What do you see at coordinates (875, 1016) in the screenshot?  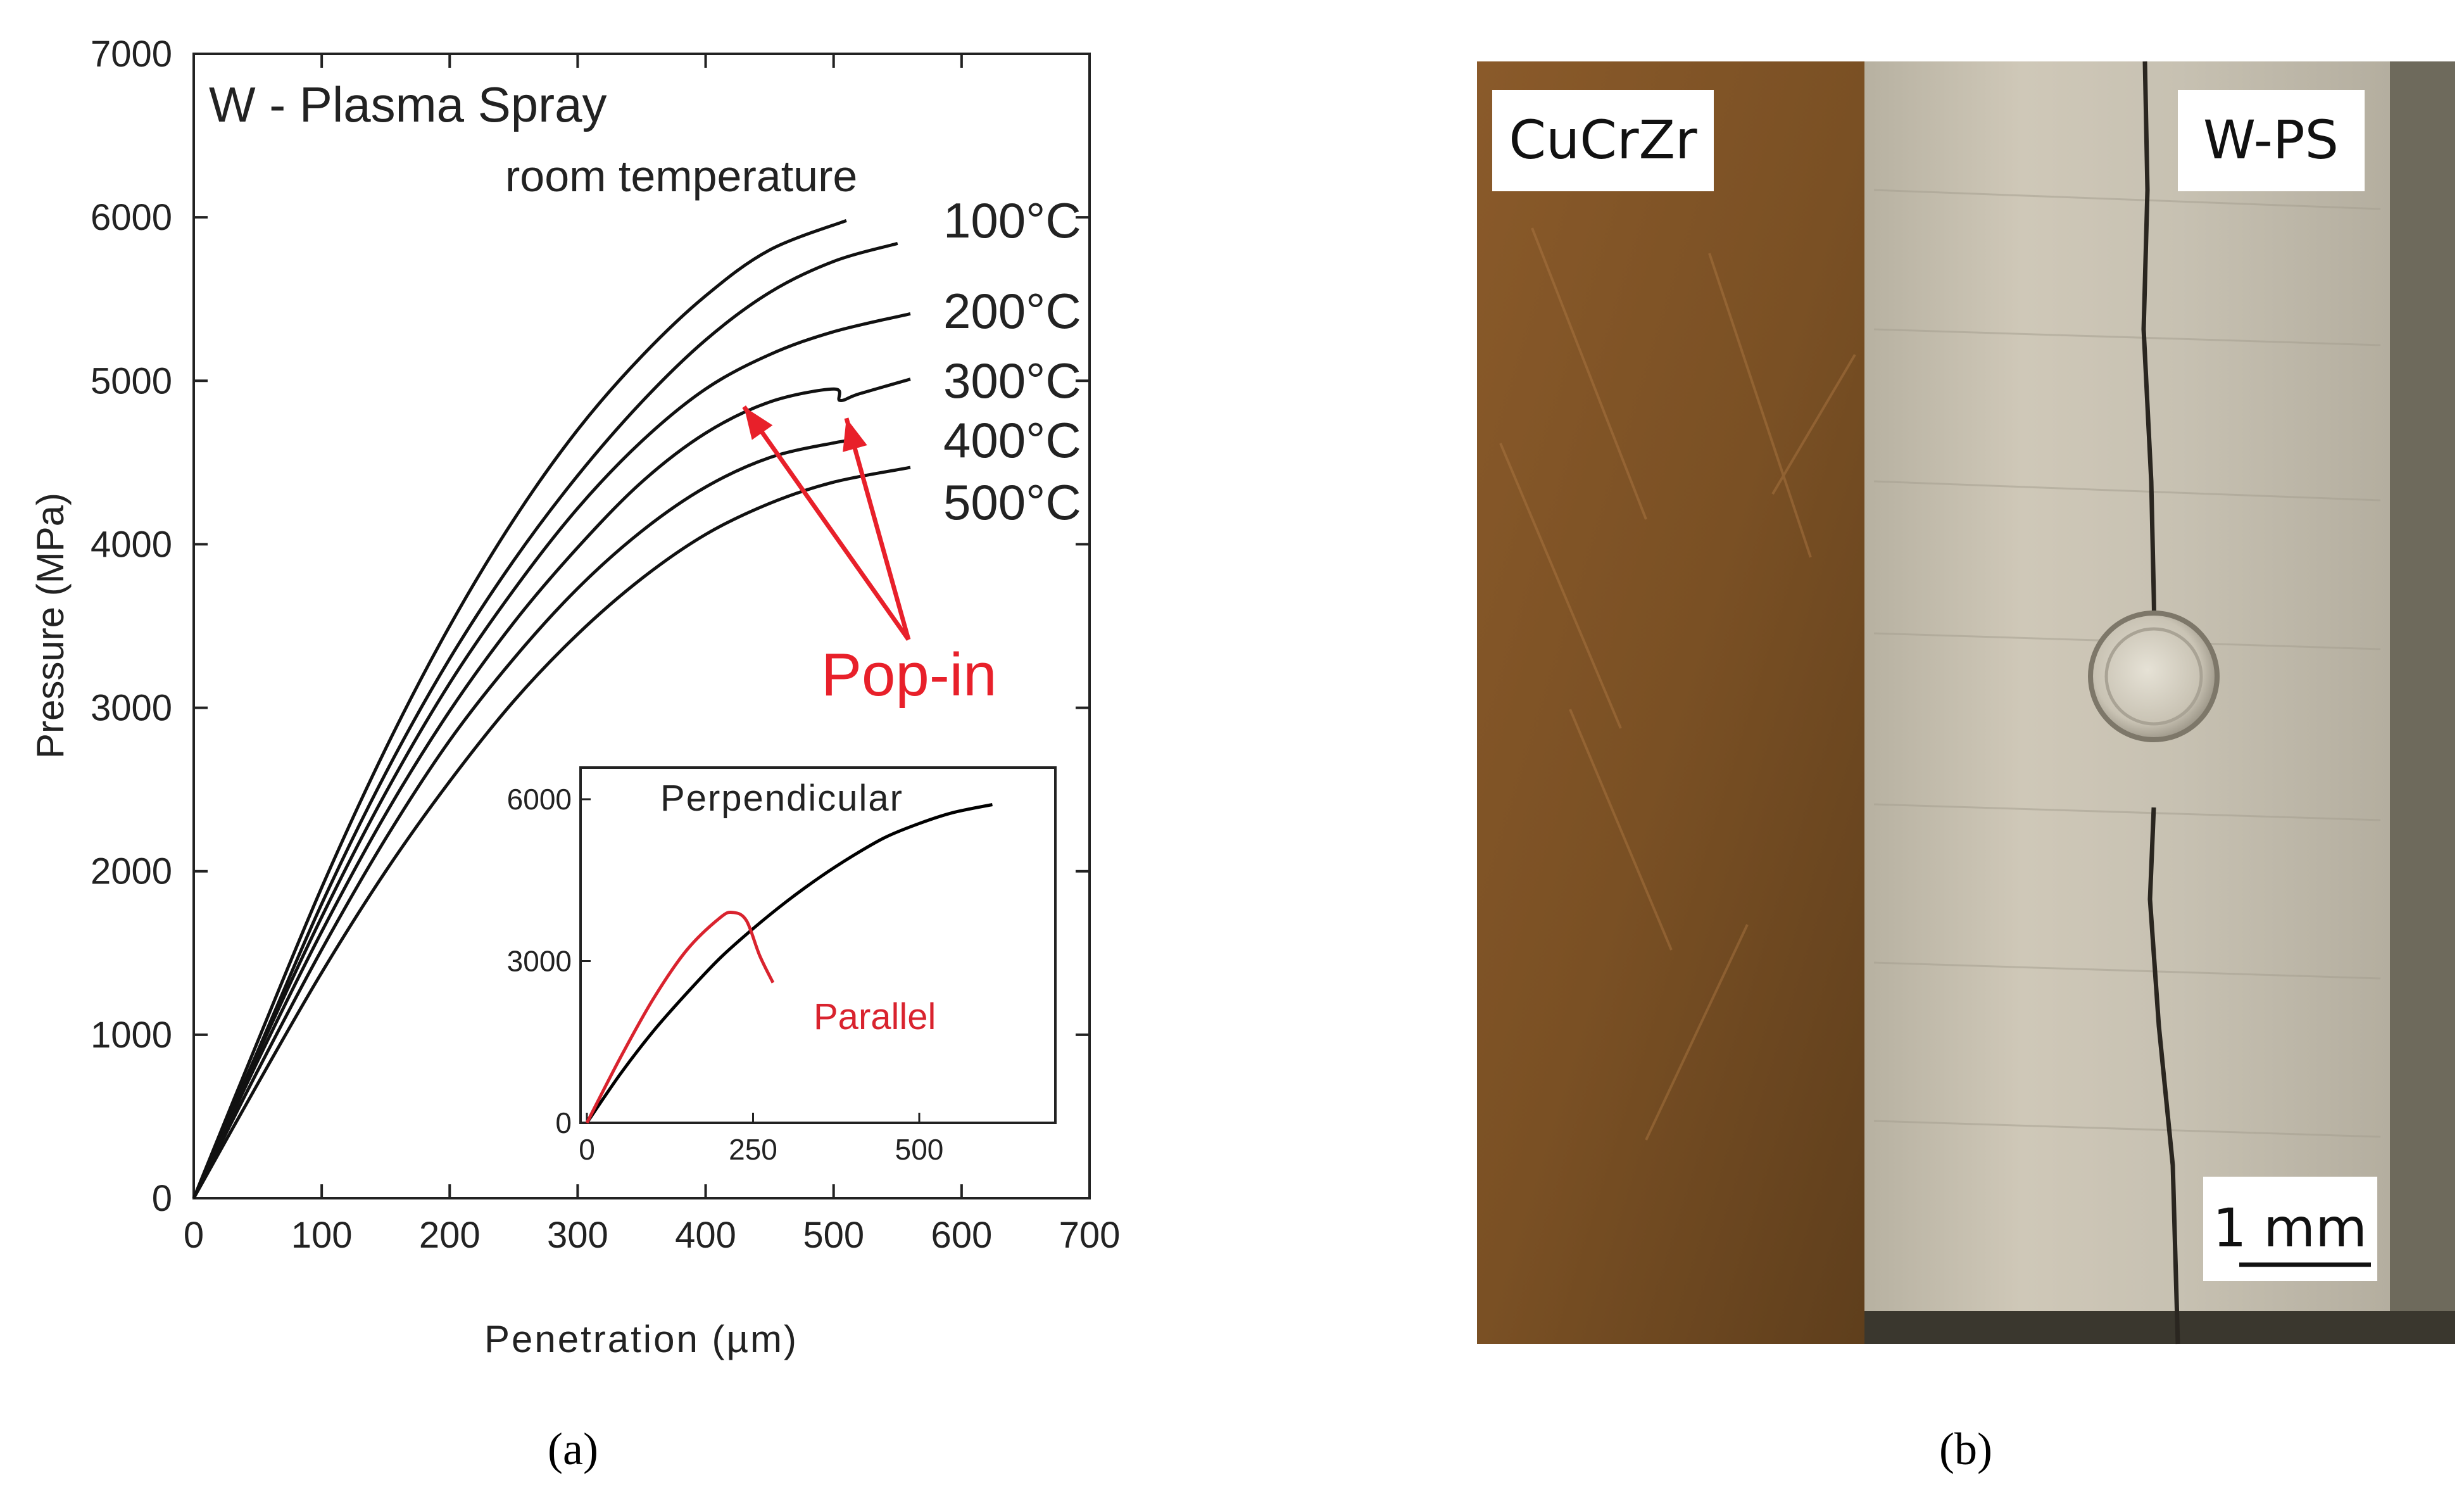 I see `inset-parallel-label: Parallel` at bounding box center [875, 1016].